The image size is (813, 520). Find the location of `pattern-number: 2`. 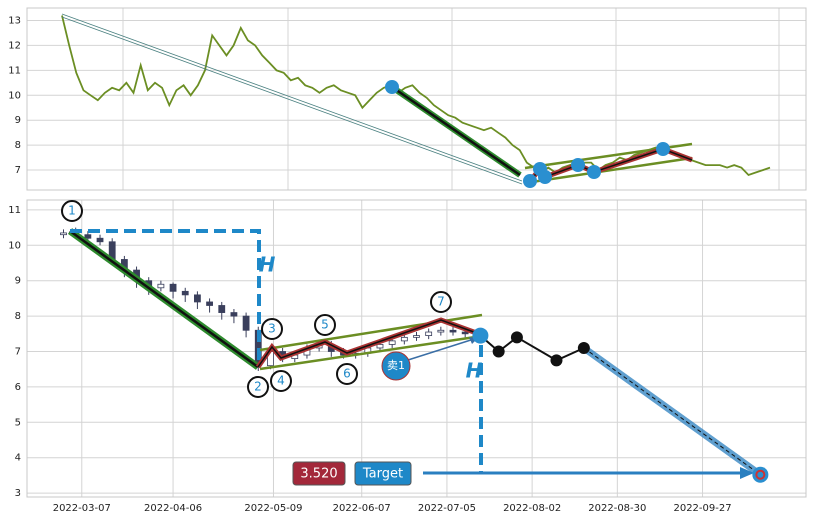

pattern-number: 2 is located at coordinates (258, 387).